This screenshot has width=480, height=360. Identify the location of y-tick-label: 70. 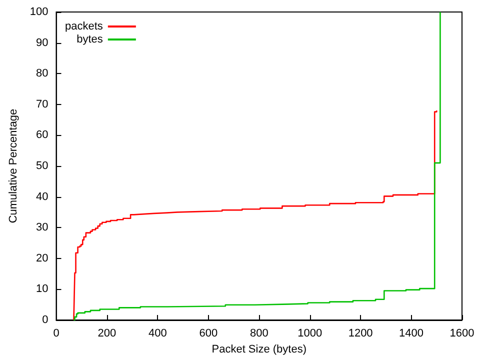
(42, 104).